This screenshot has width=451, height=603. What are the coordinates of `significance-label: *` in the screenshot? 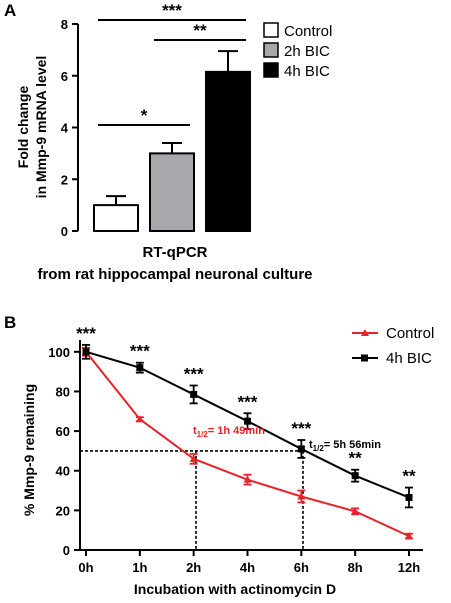 It's located at (144, 115).